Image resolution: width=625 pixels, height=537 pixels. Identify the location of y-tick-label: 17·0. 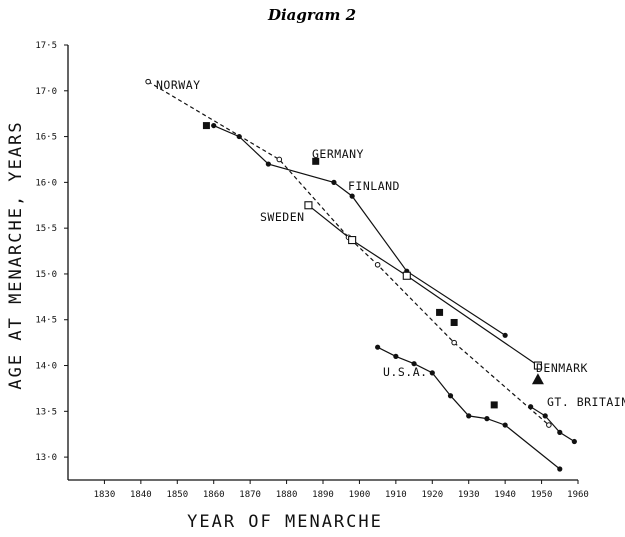
(46, 92).